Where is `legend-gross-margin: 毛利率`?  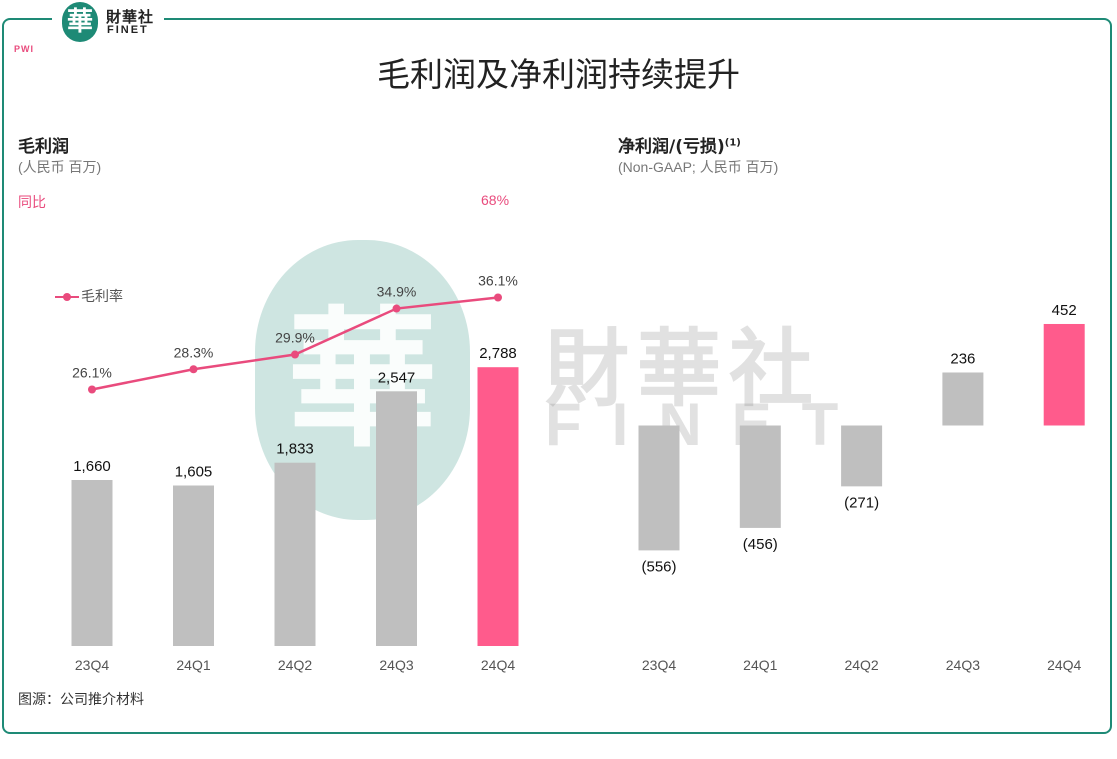
legend-gross-margin: 毛利率 is located at coordinates (89, 296).